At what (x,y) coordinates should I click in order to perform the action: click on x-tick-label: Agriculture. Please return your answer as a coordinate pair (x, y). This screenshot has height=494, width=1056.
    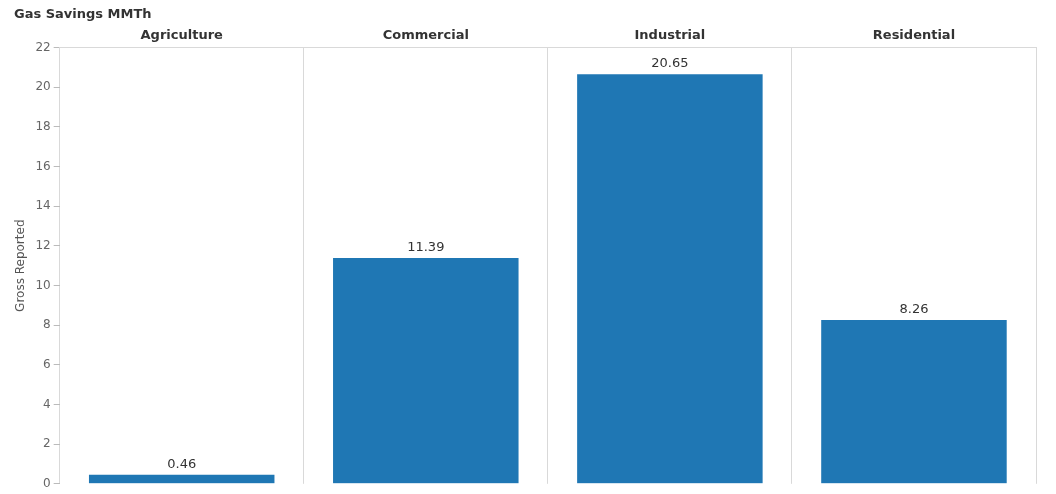
    Looking at the image, I should click on (182, 35).